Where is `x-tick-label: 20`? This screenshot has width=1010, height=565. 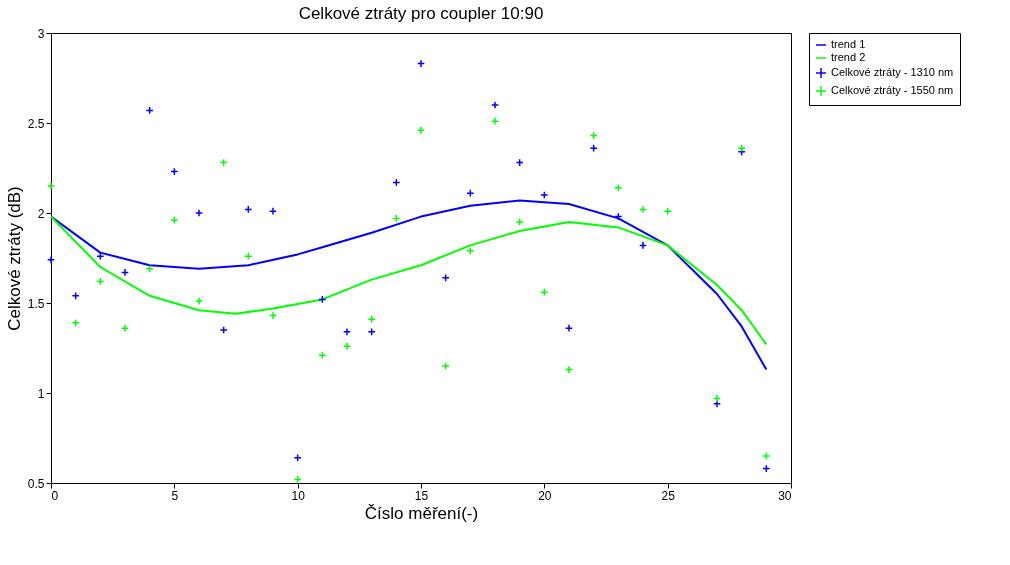 x-tick-label: 20 is located at coordinates (545, 495).